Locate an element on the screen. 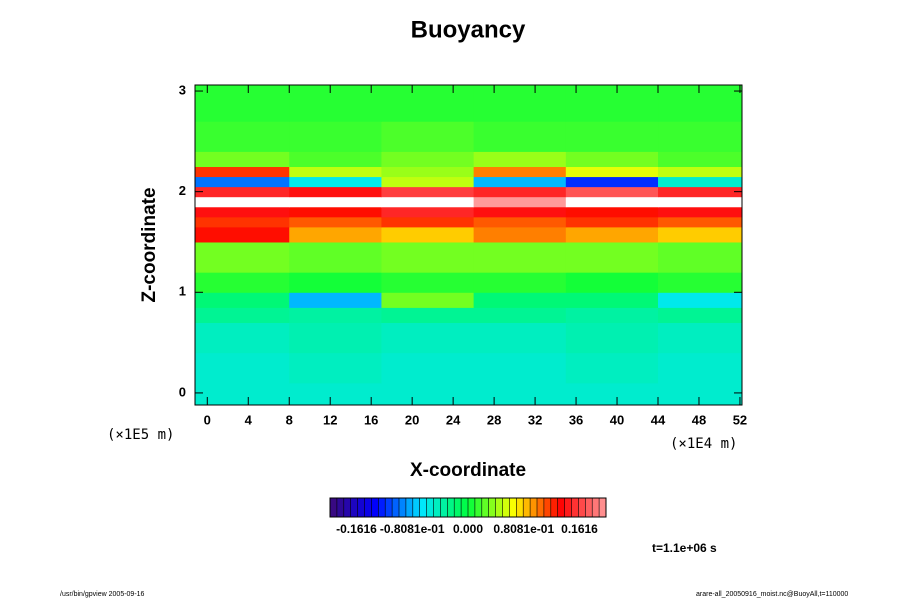 The width and height of the screenshot is (900, 605). x-tick-label: 16 is located at coordinates (371, 419).